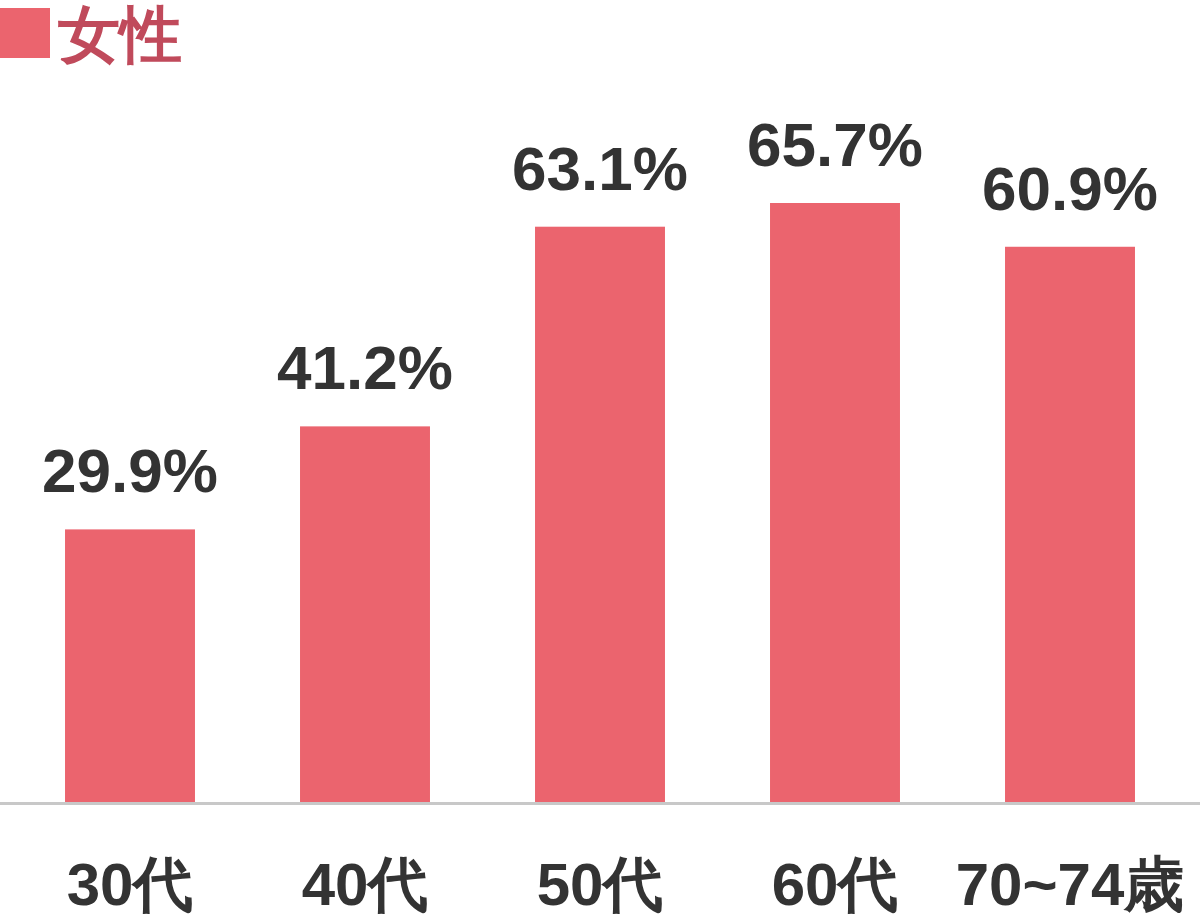  What do you see at coordinates (120, 34) in the screenshot?
I see `legend-label: 女性` at bounding box center [120, 34].